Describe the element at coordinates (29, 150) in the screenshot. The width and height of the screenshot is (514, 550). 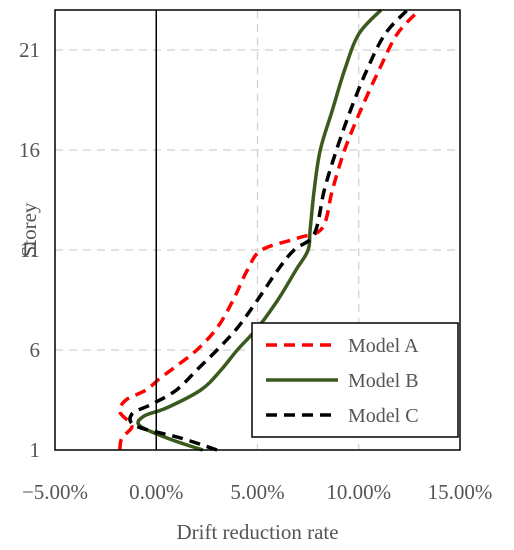
I see `y-tick-label: 16` at that location.